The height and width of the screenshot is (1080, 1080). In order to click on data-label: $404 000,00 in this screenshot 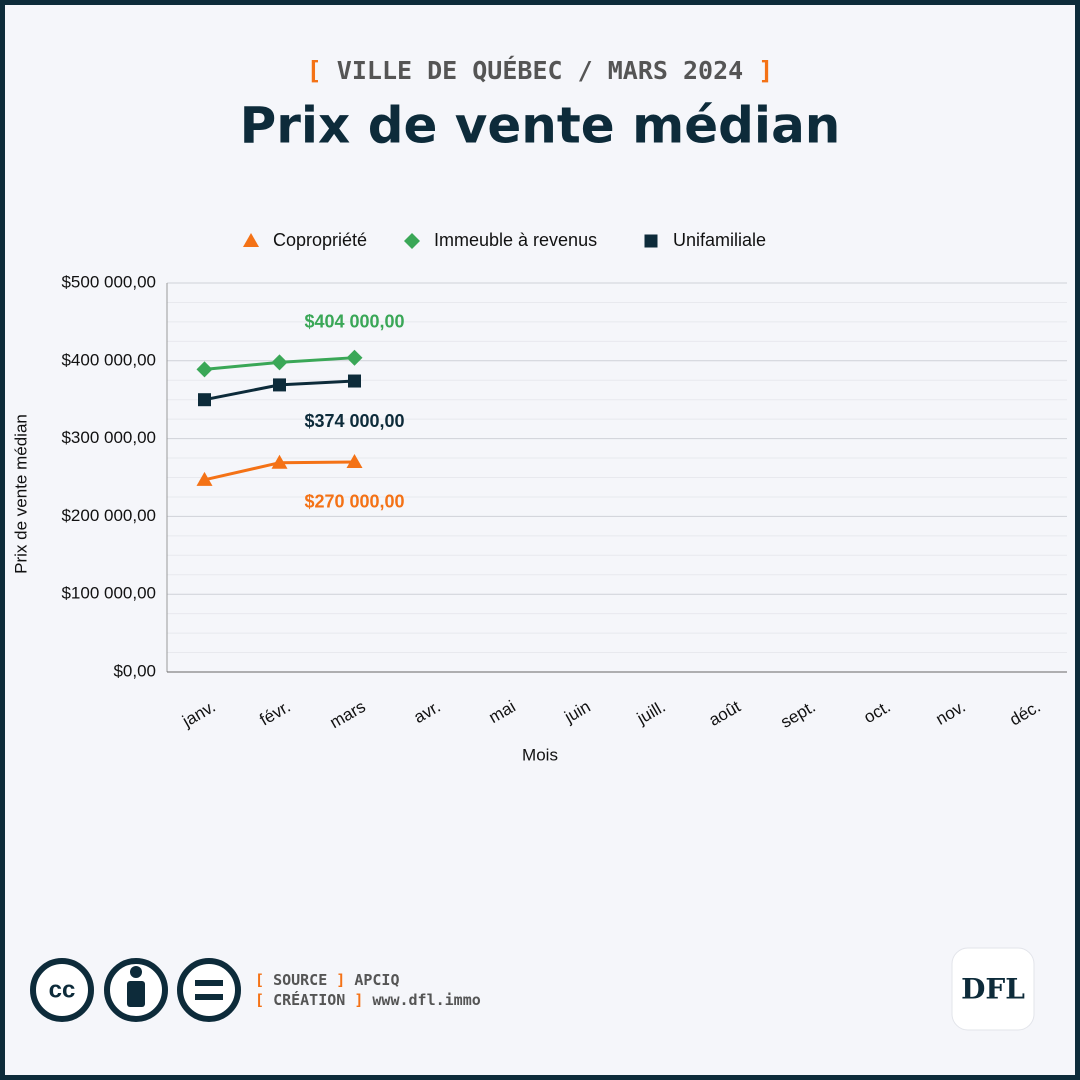, I will do `click(354, 321)`.